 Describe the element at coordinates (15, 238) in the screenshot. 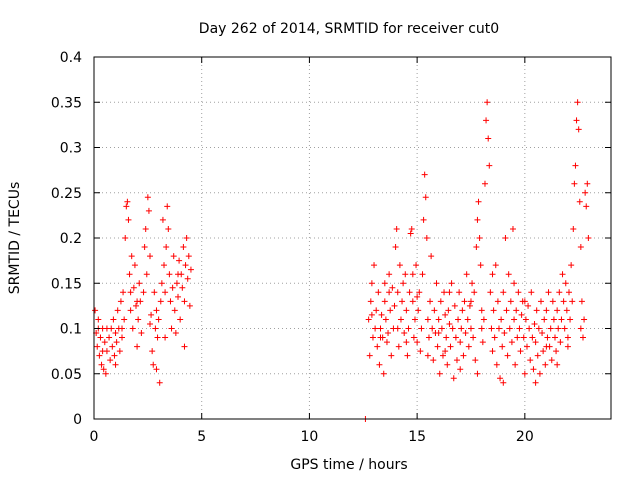

I see `y-axis-title: SRMTID / TECUs` at that location.